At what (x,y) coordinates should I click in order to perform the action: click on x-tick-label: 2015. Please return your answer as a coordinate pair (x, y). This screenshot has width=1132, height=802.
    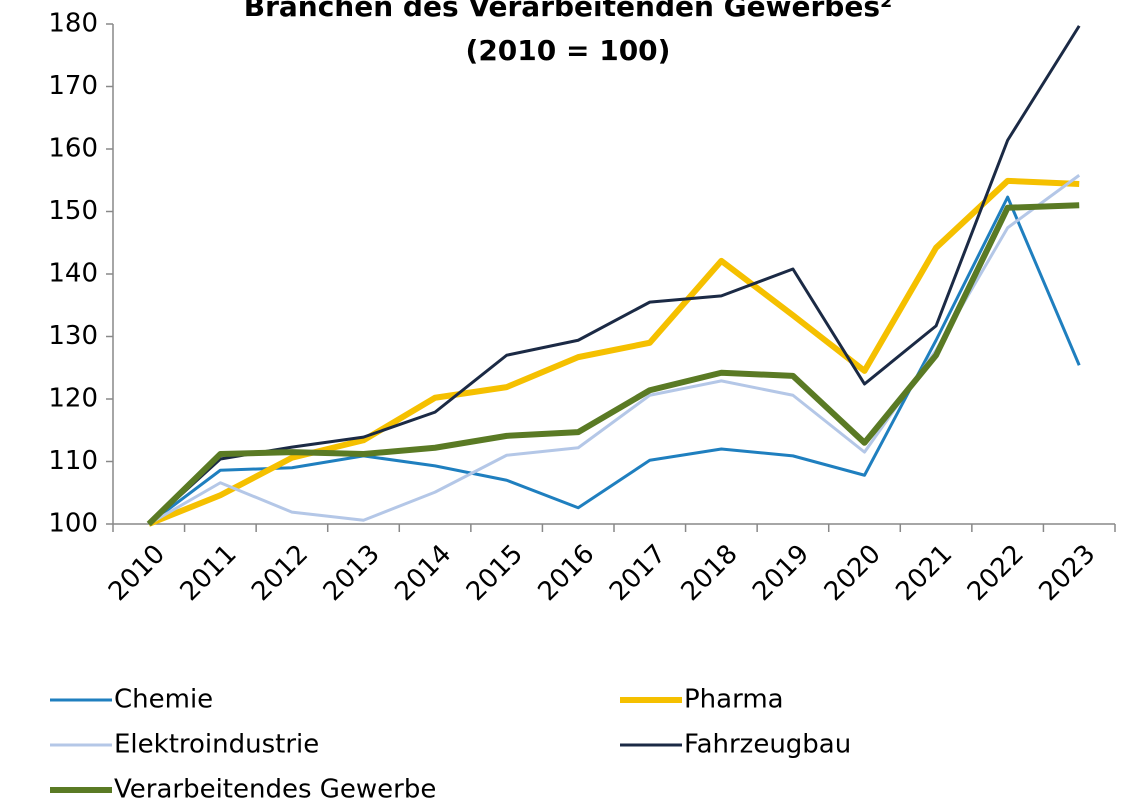
    Looking at the image, I should click on (495, 573).